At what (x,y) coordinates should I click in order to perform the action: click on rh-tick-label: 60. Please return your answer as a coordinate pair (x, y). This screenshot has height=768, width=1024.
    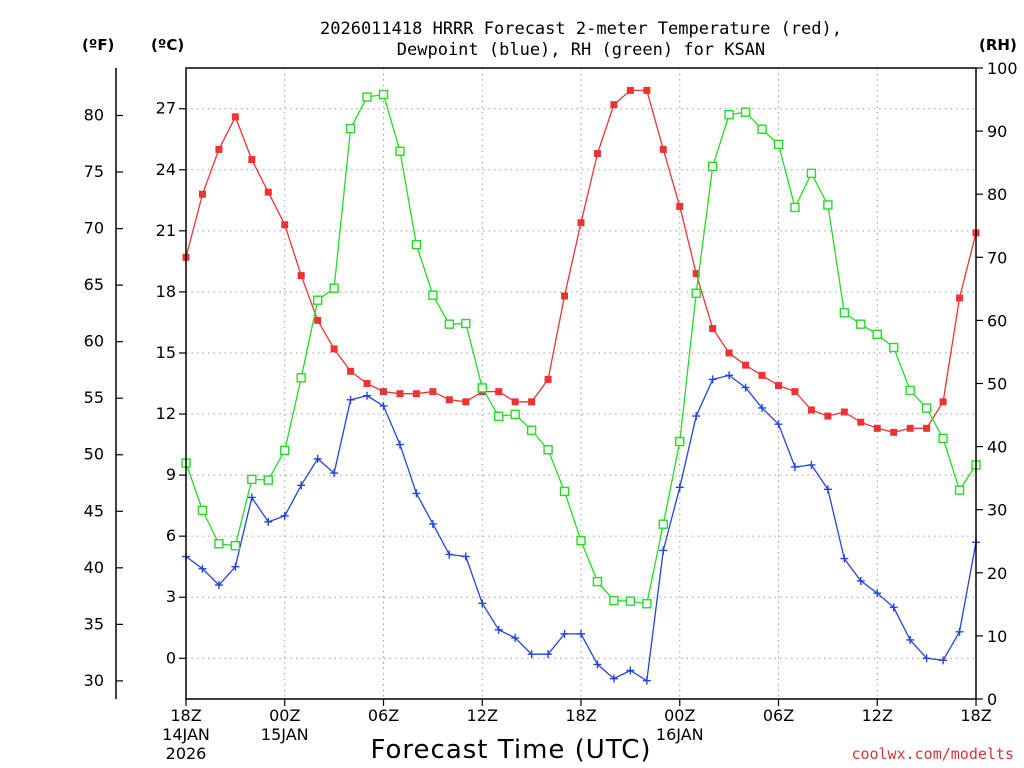
    Looking at the image, I should click on (997, 320).